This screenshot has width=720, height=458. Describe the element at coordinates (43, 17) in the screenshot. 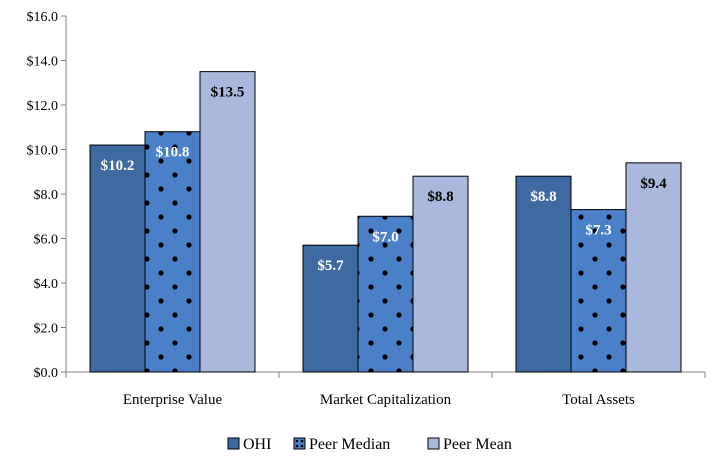

I see `y-tick-label: $16.0` at that location.